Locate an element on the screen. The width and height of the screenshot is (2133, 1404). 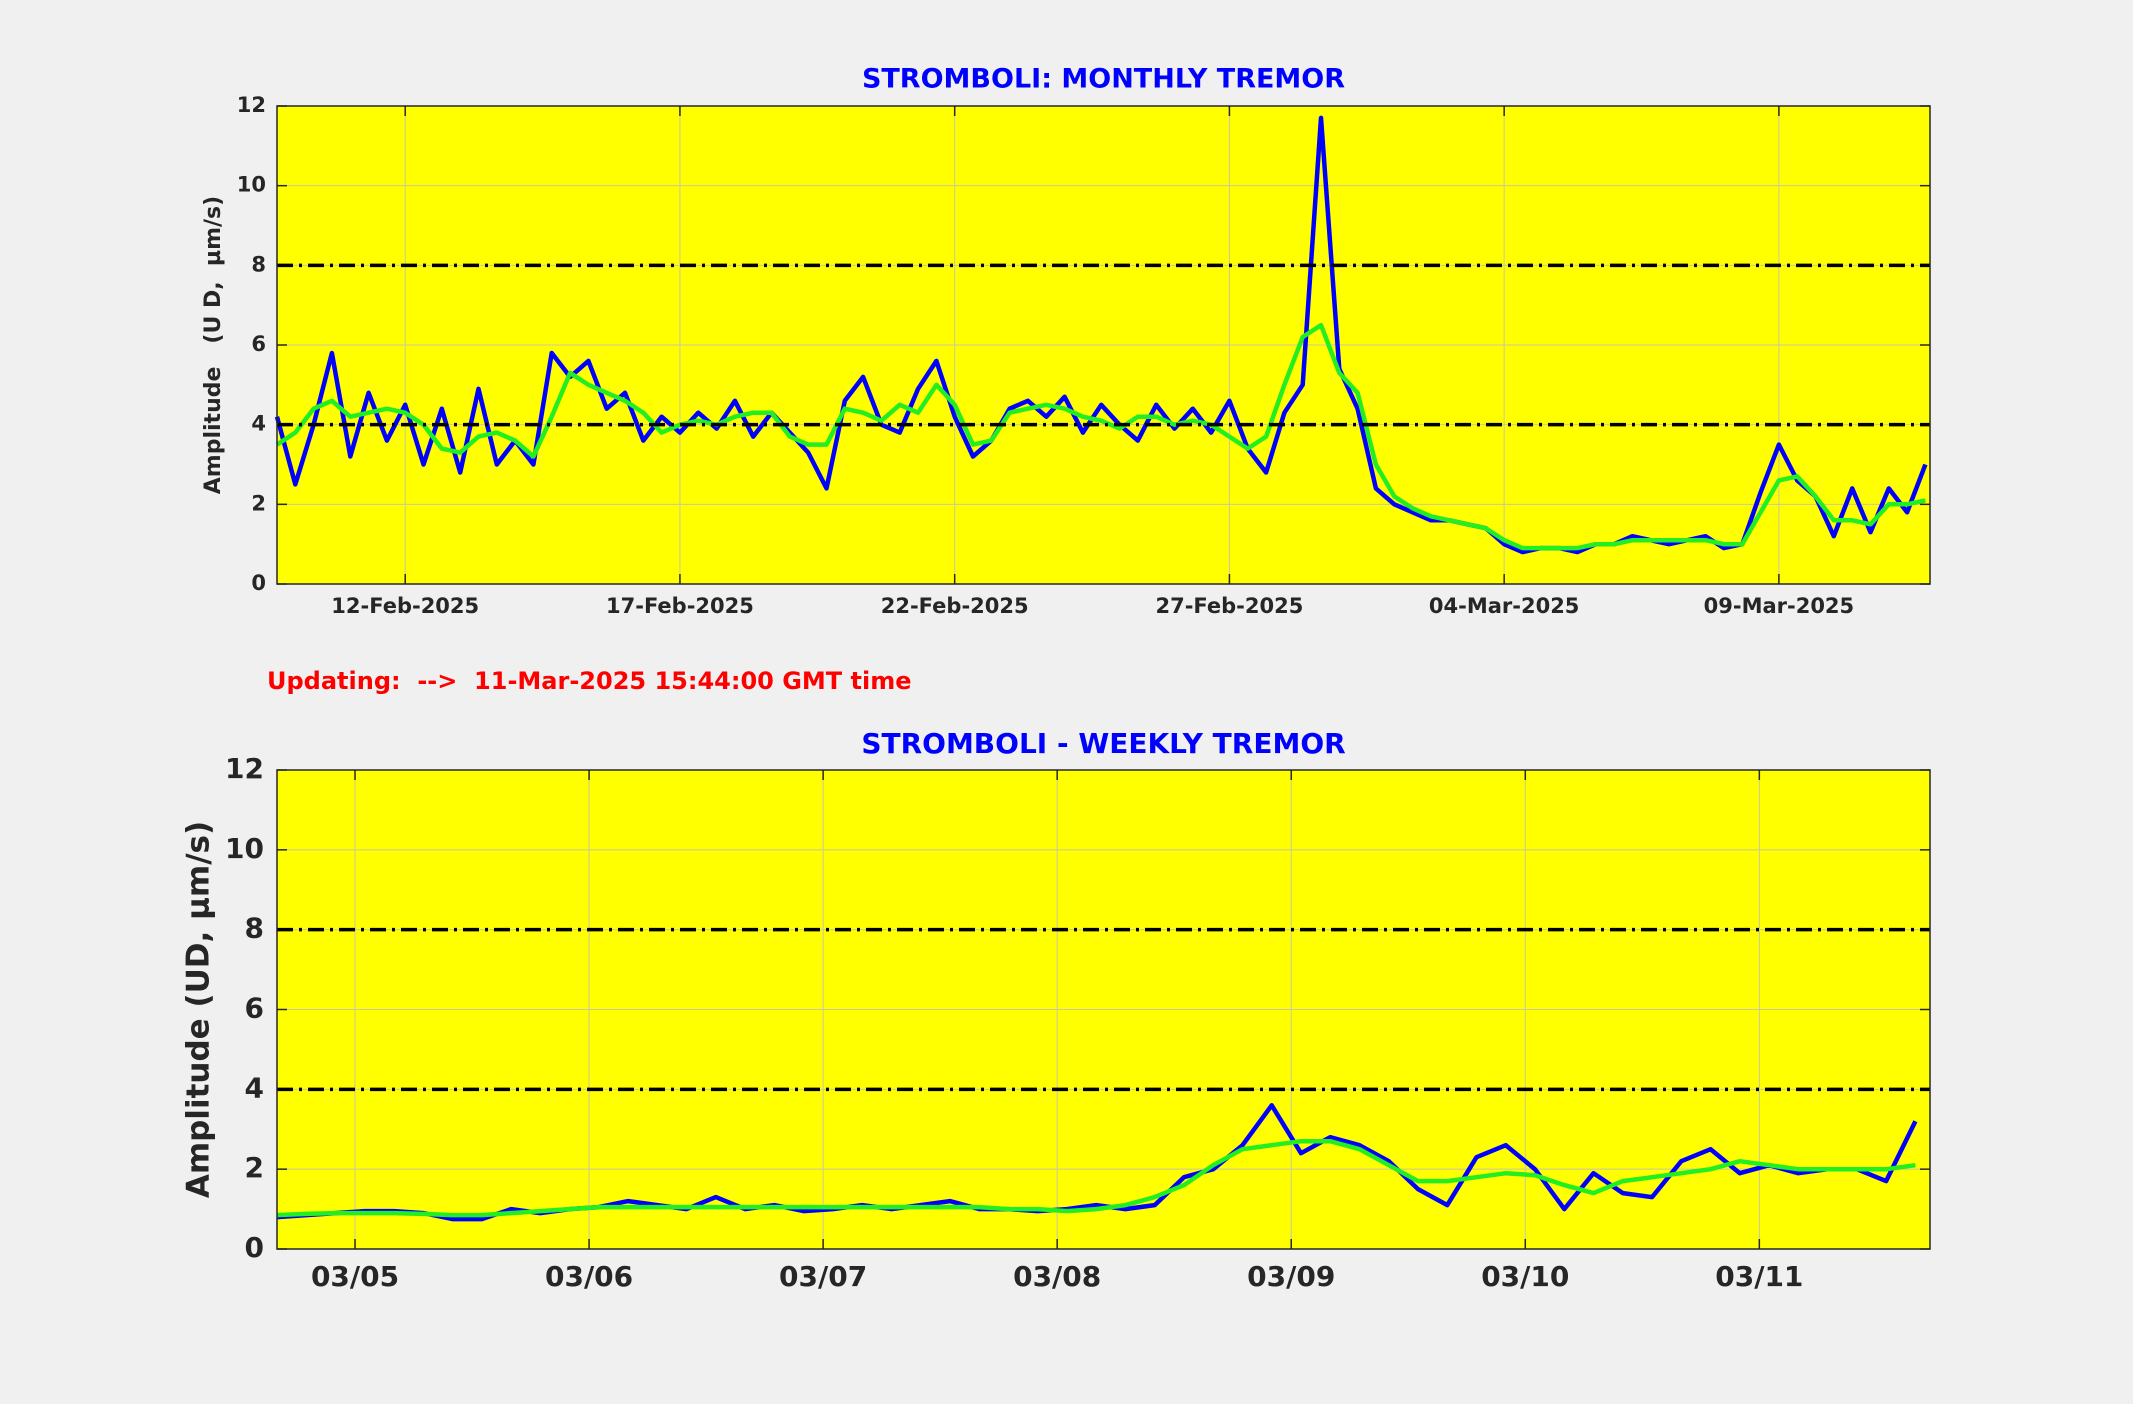
x-tick-label: 12-Feb-2025 is located at coordinates (405, 606).